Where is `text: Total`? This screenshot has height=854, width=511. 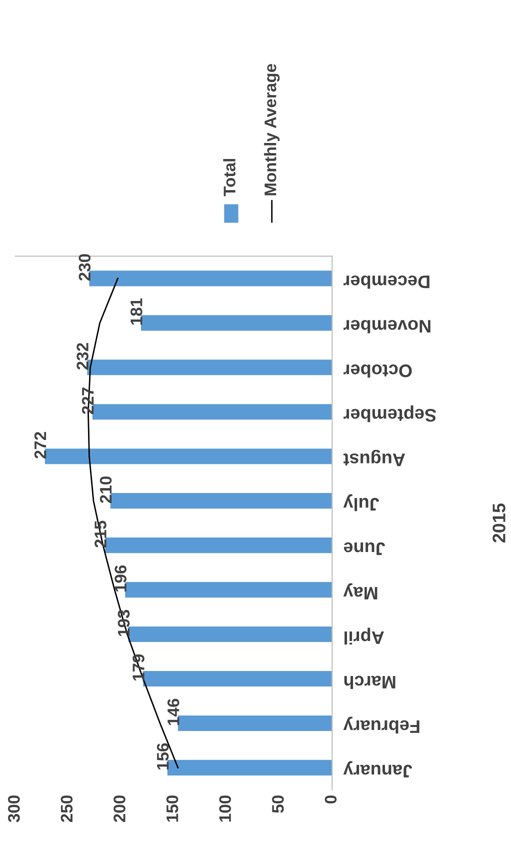 text: Total is located at coordinates (229, 177).